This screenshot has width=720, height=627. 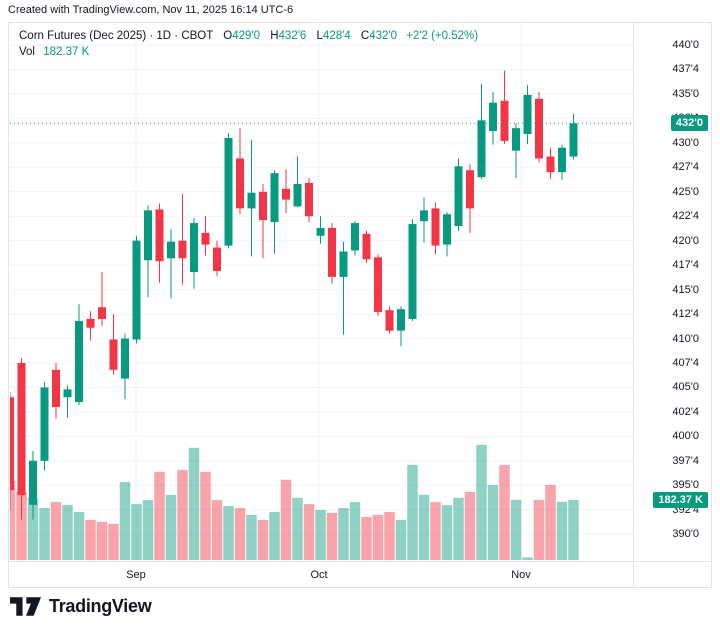 What do you see at coordinates (685, 436) in the screenshot?
I see `price-axis-label: 400'0` at bounding box center [685, 436].